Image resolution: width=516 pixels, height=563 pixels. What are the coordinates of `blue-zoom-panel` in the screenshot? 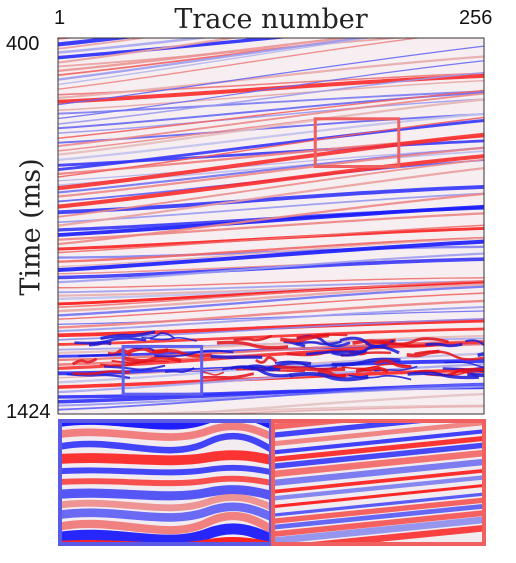 It's located at (165, 482).